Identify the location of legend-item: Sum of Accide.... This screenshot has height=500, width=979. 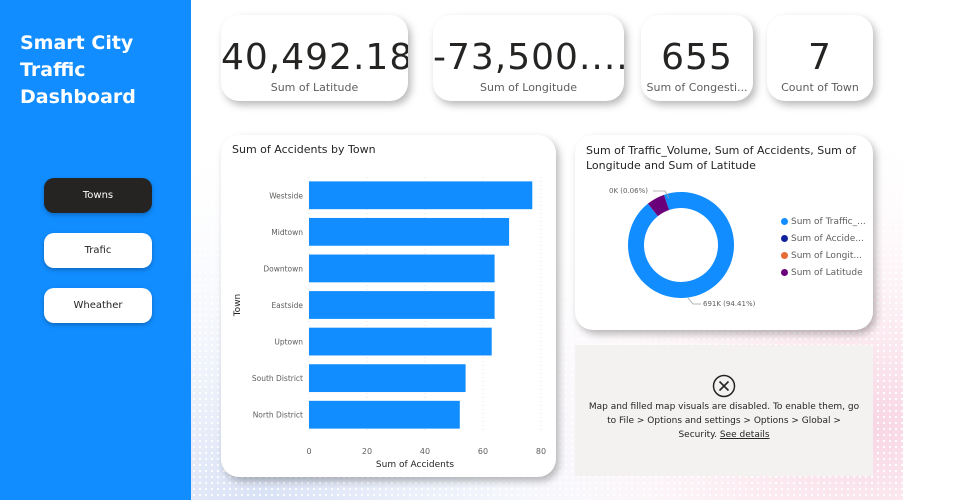
(823, 238).